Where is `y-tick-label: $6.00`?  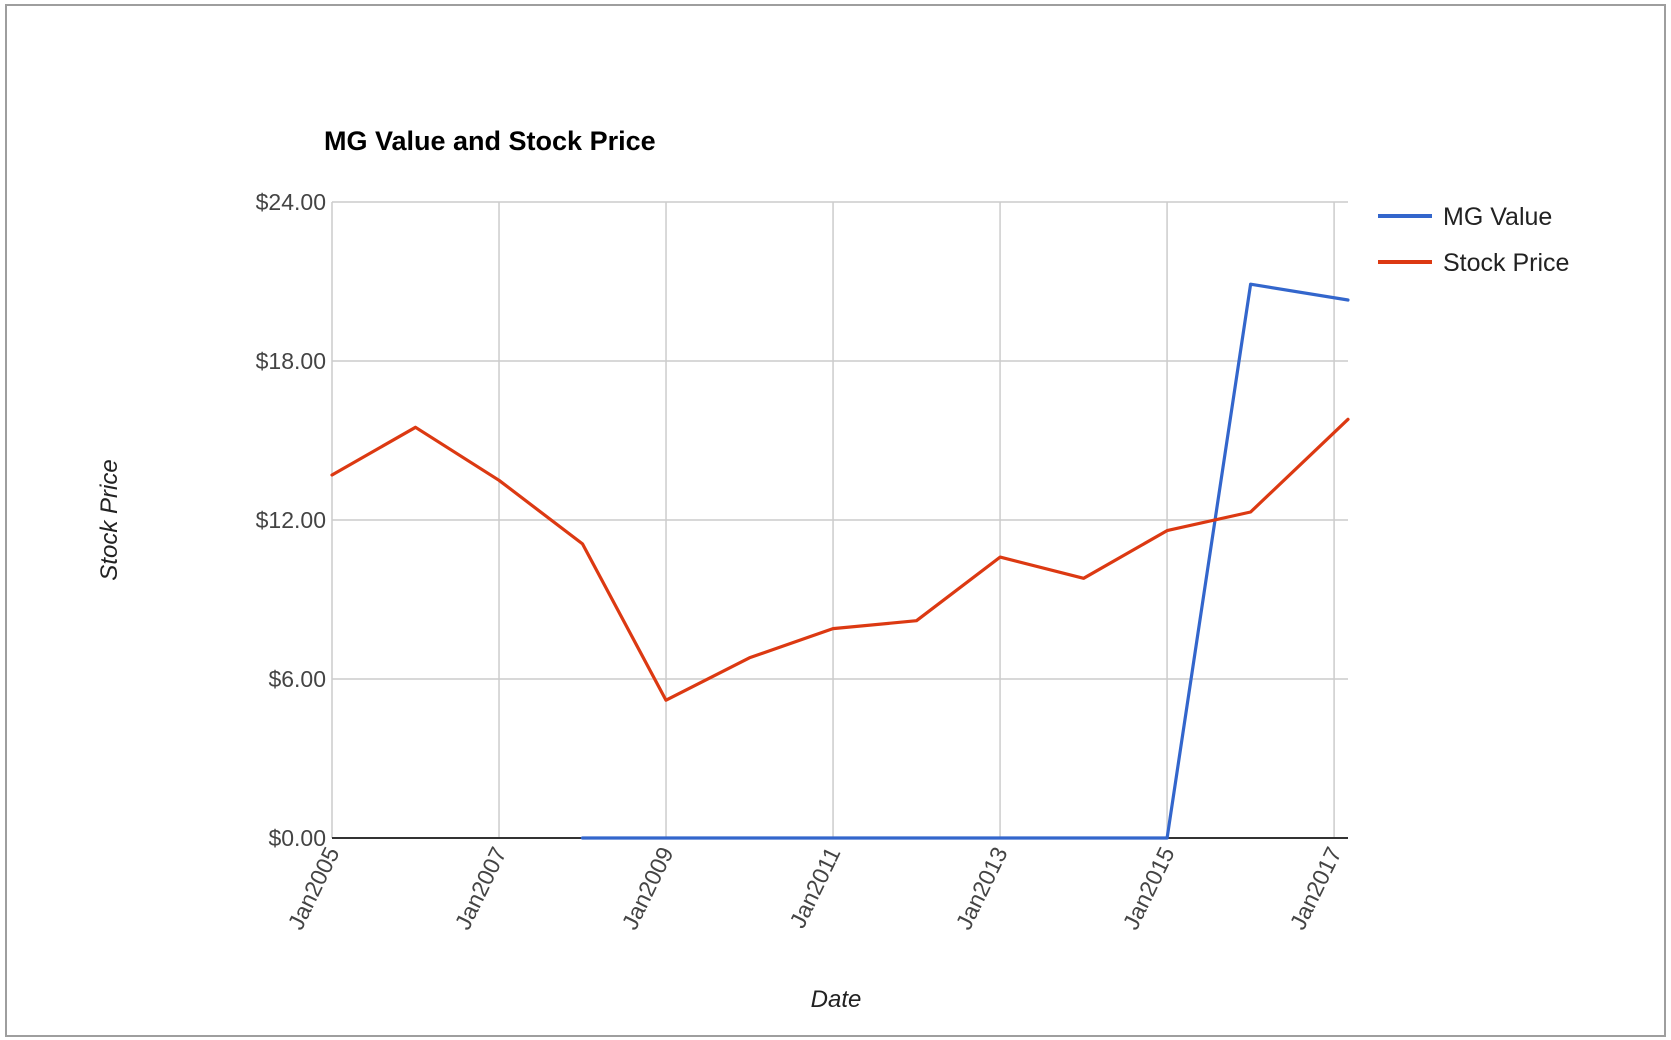 y-tick-label: $6.00 is located at coordinates (297, 679).